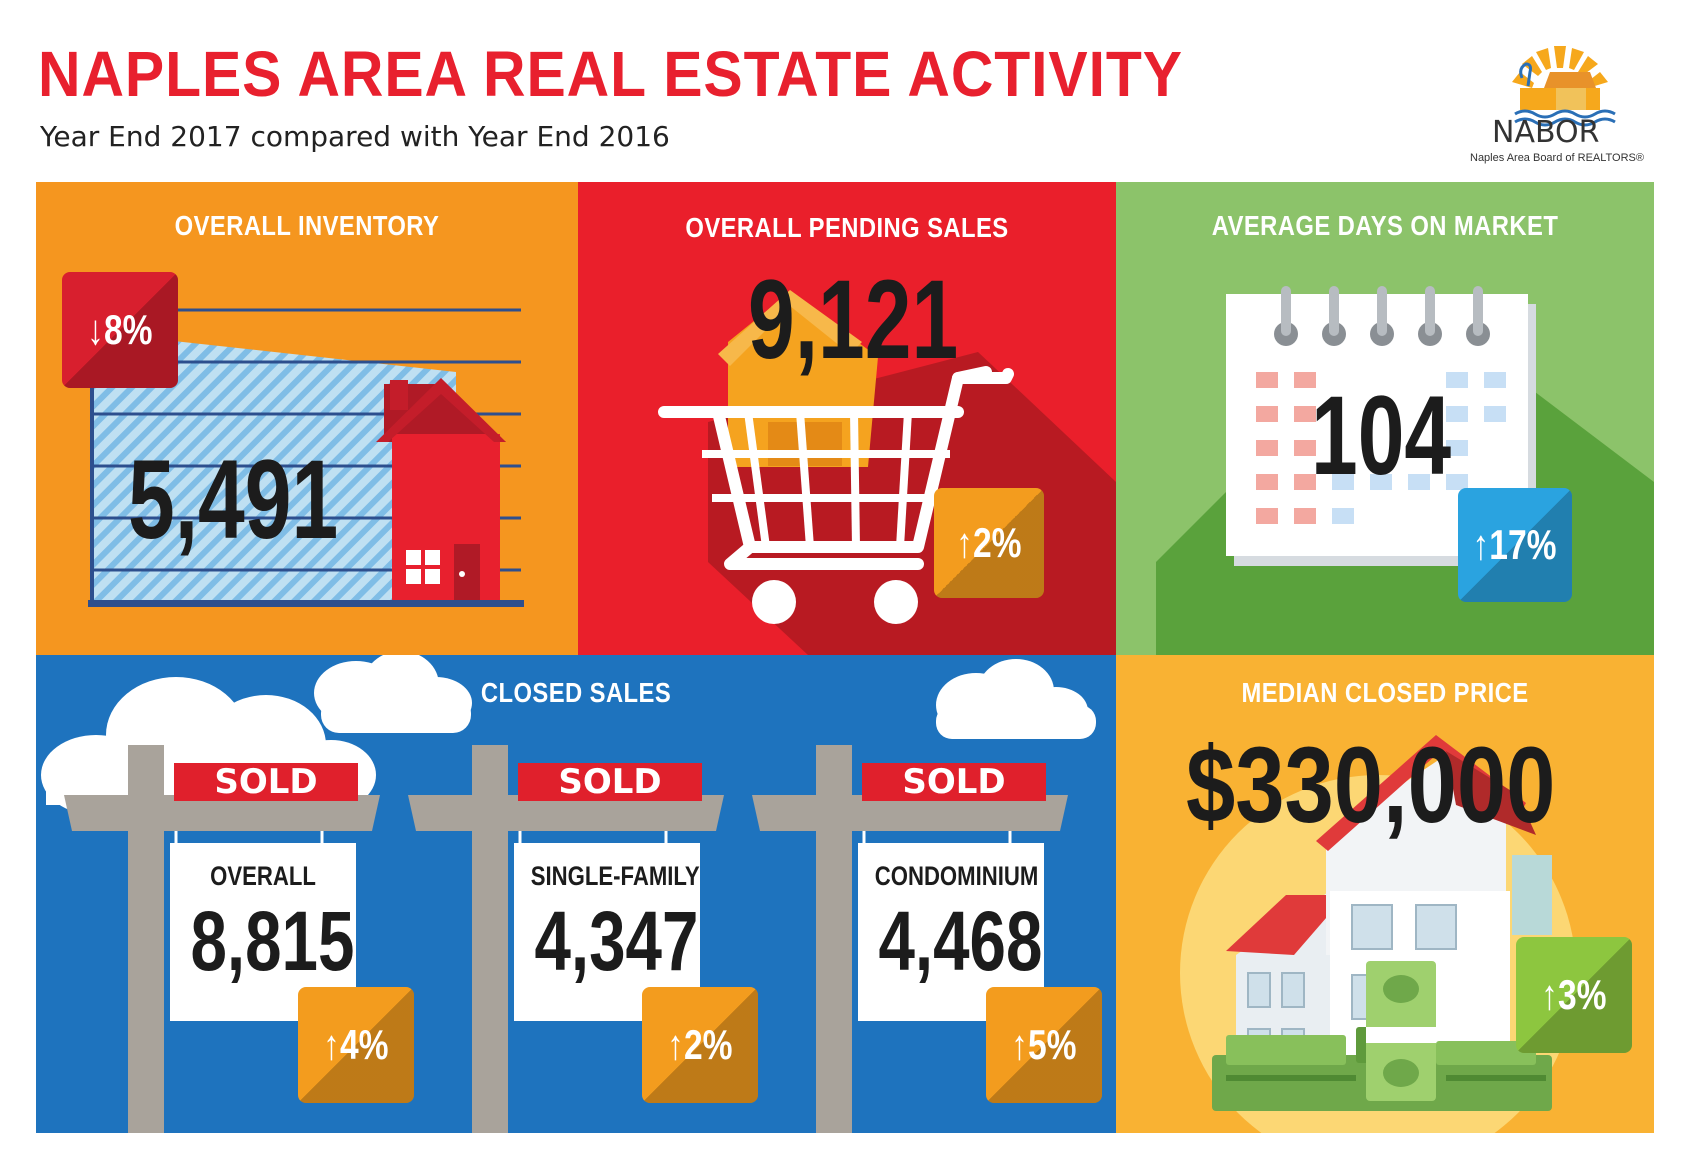  I want to click on closed-card-condominium: CONDOMINIUM 4,468, so click(951, 932).